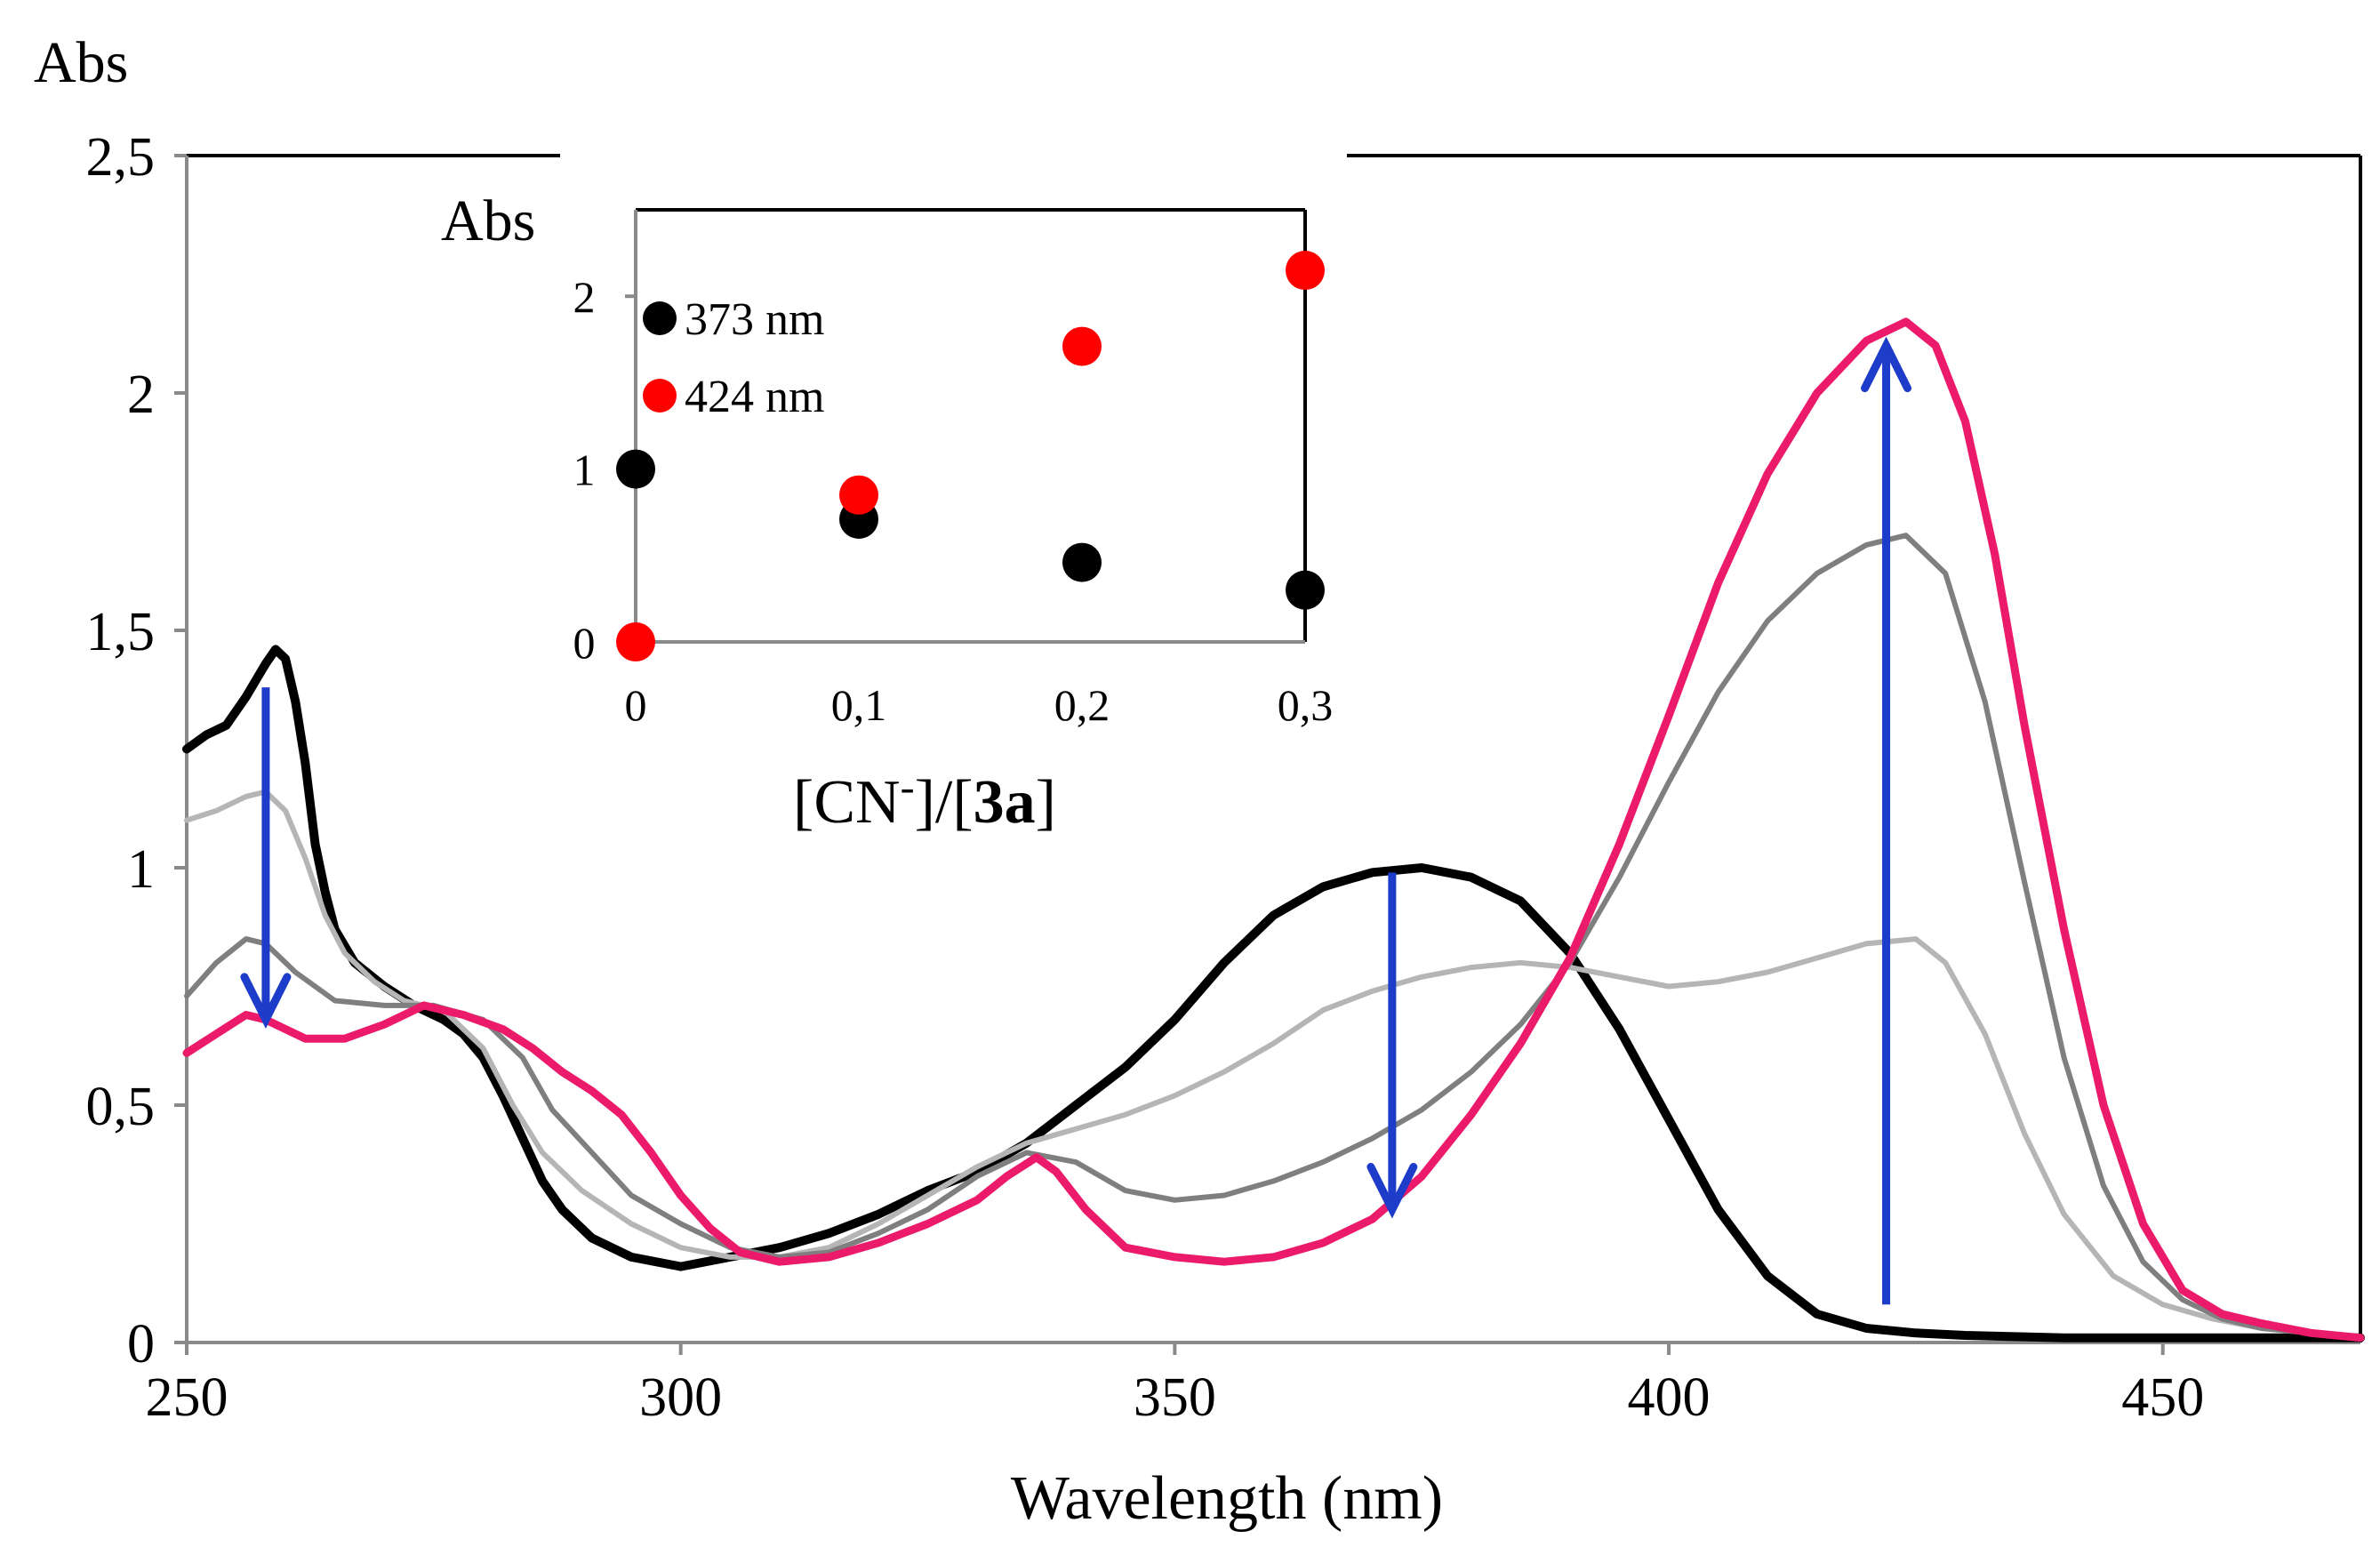 The image size is (2380, 1555). I want to click on x-tick-label: 400, so click(1669, 1397).